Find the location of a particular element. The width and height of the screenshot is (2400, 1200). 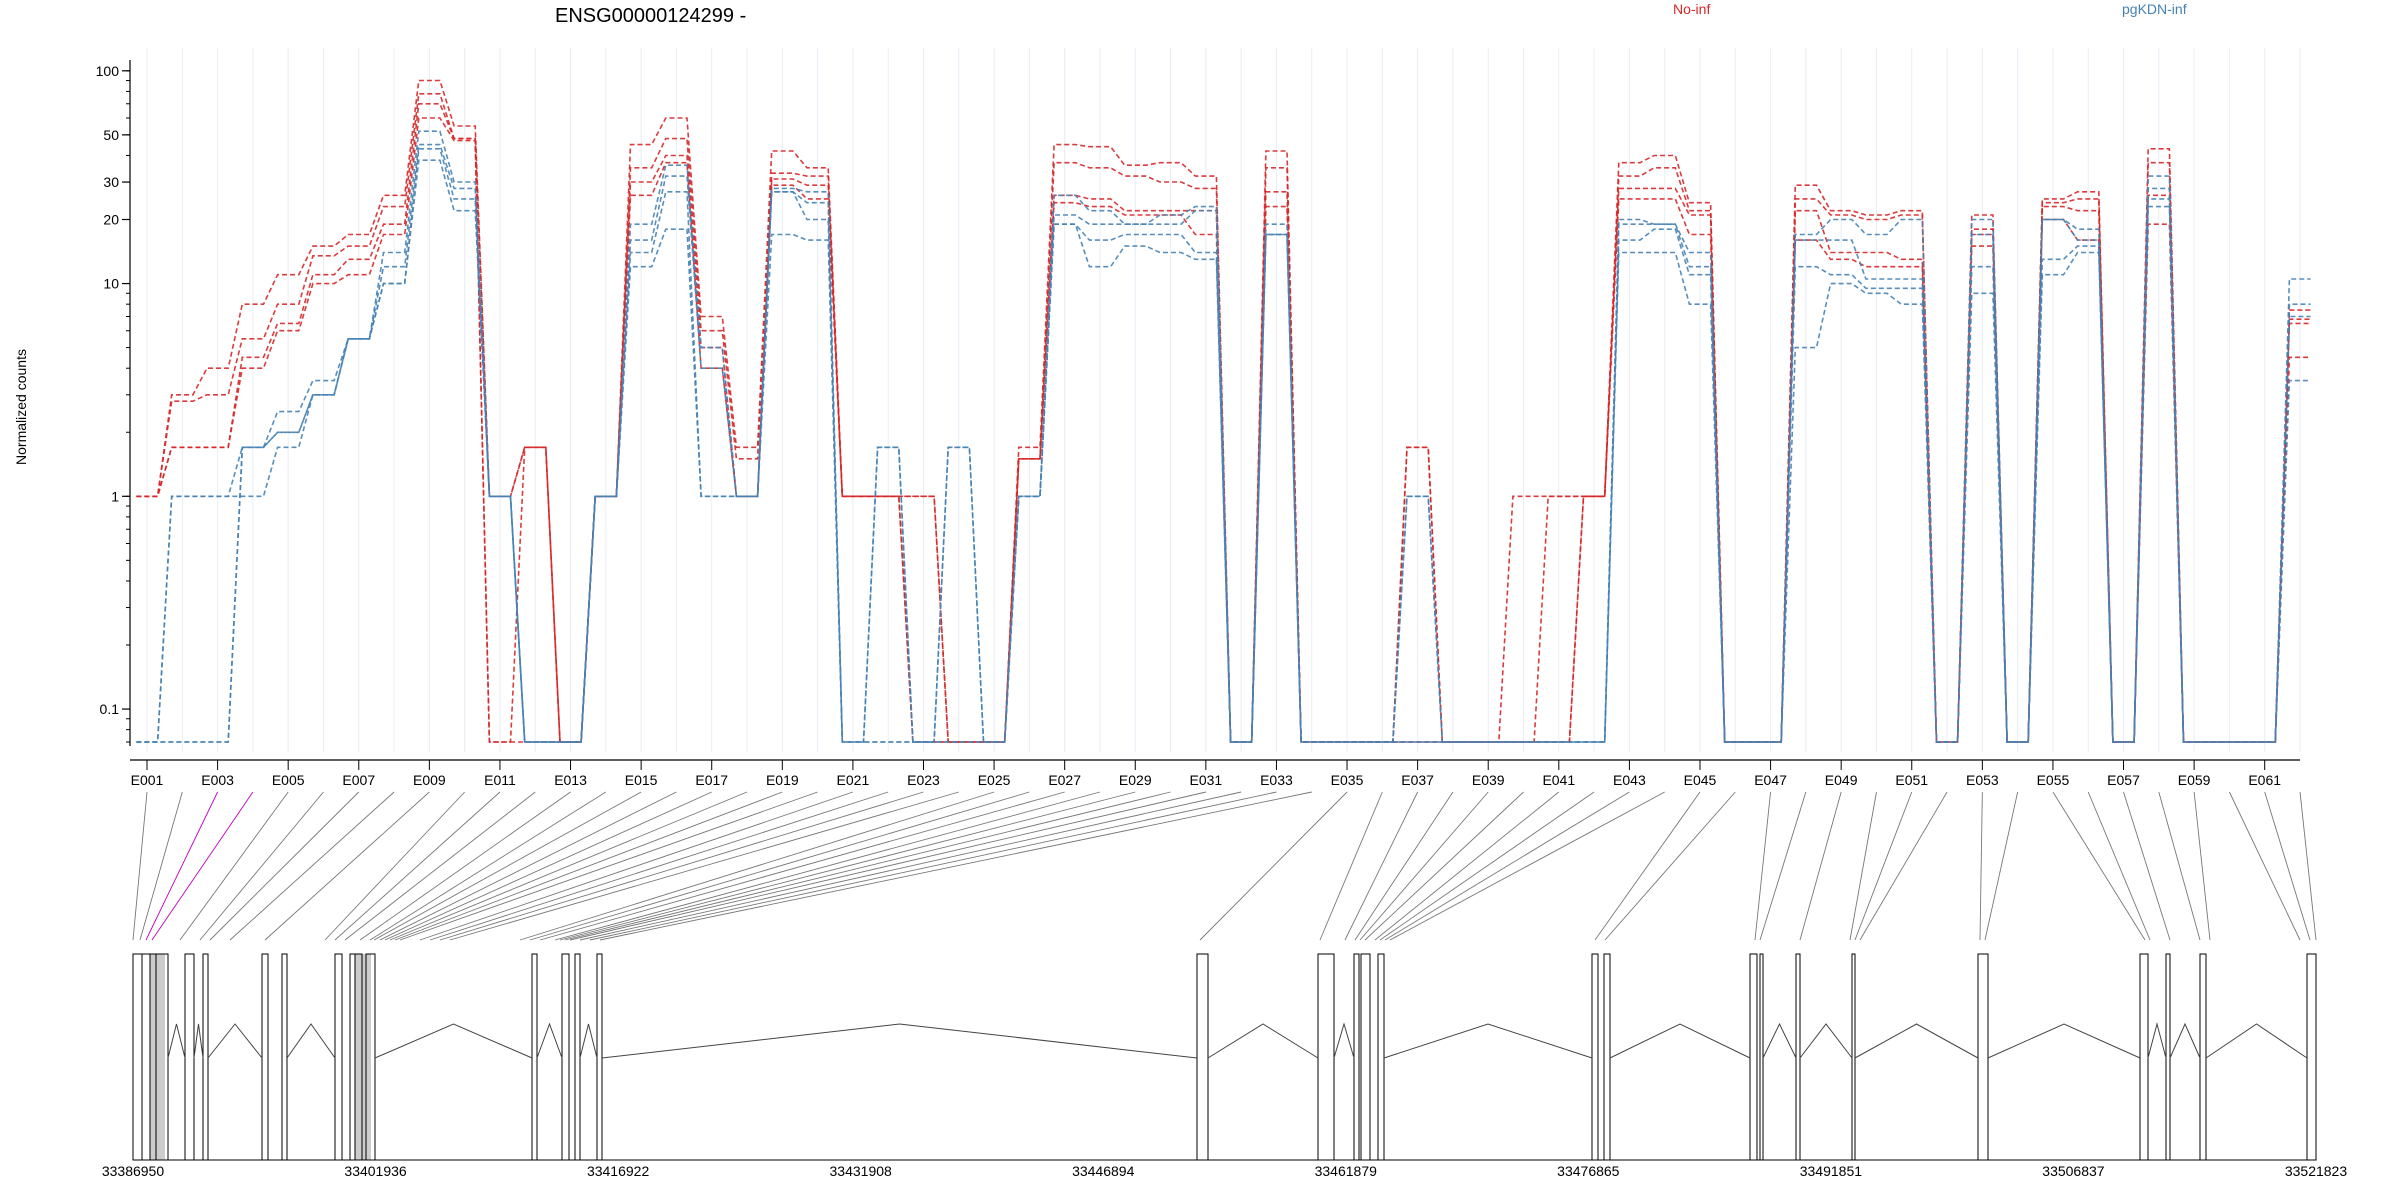

y-axis: 0.1 1 10 20 30 50 100 is located at coordinates (113, 403).